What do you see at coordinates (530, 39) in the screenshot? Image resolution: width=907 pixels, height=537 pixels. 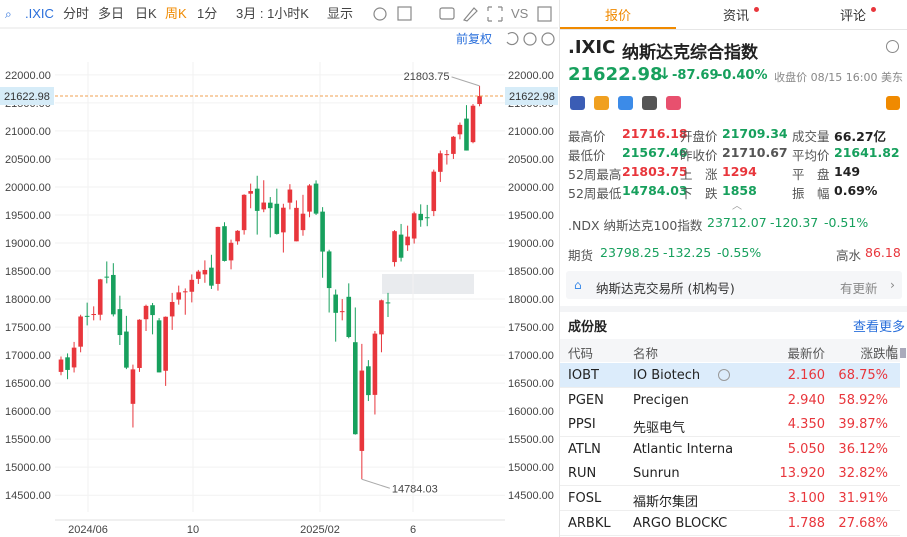 I see `zoom-out` at bounding box center [530, 39].